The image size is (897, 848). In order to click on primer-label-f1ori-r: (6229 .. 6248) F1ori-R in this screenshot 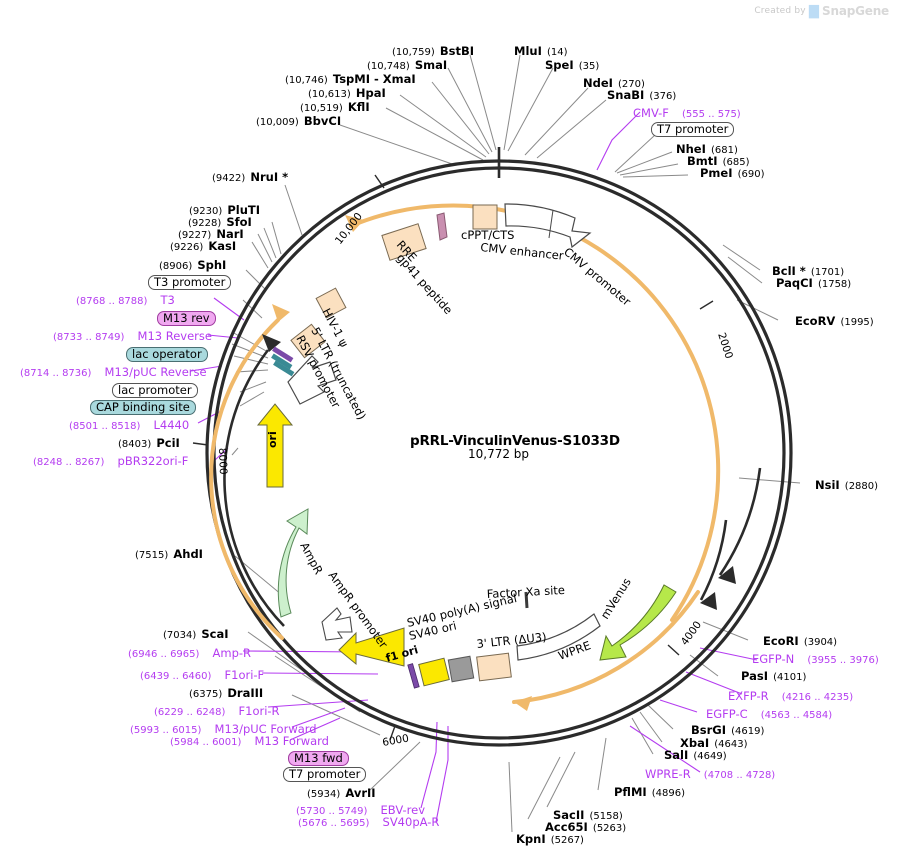, I will do `click(217, 710)`.